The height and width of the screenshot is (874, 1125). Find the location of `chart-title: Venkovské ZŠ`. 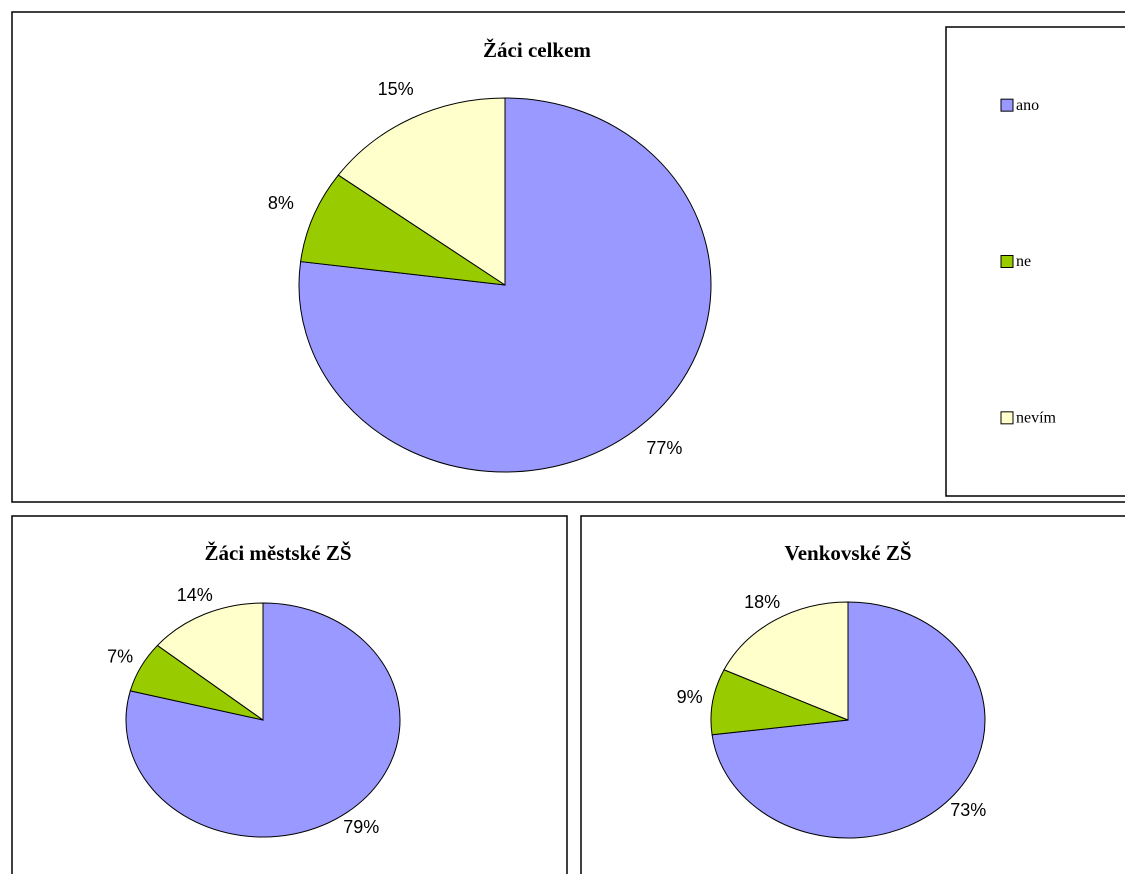

chart-title: Venkovské ZŠ is located at coordinates (847, 553).